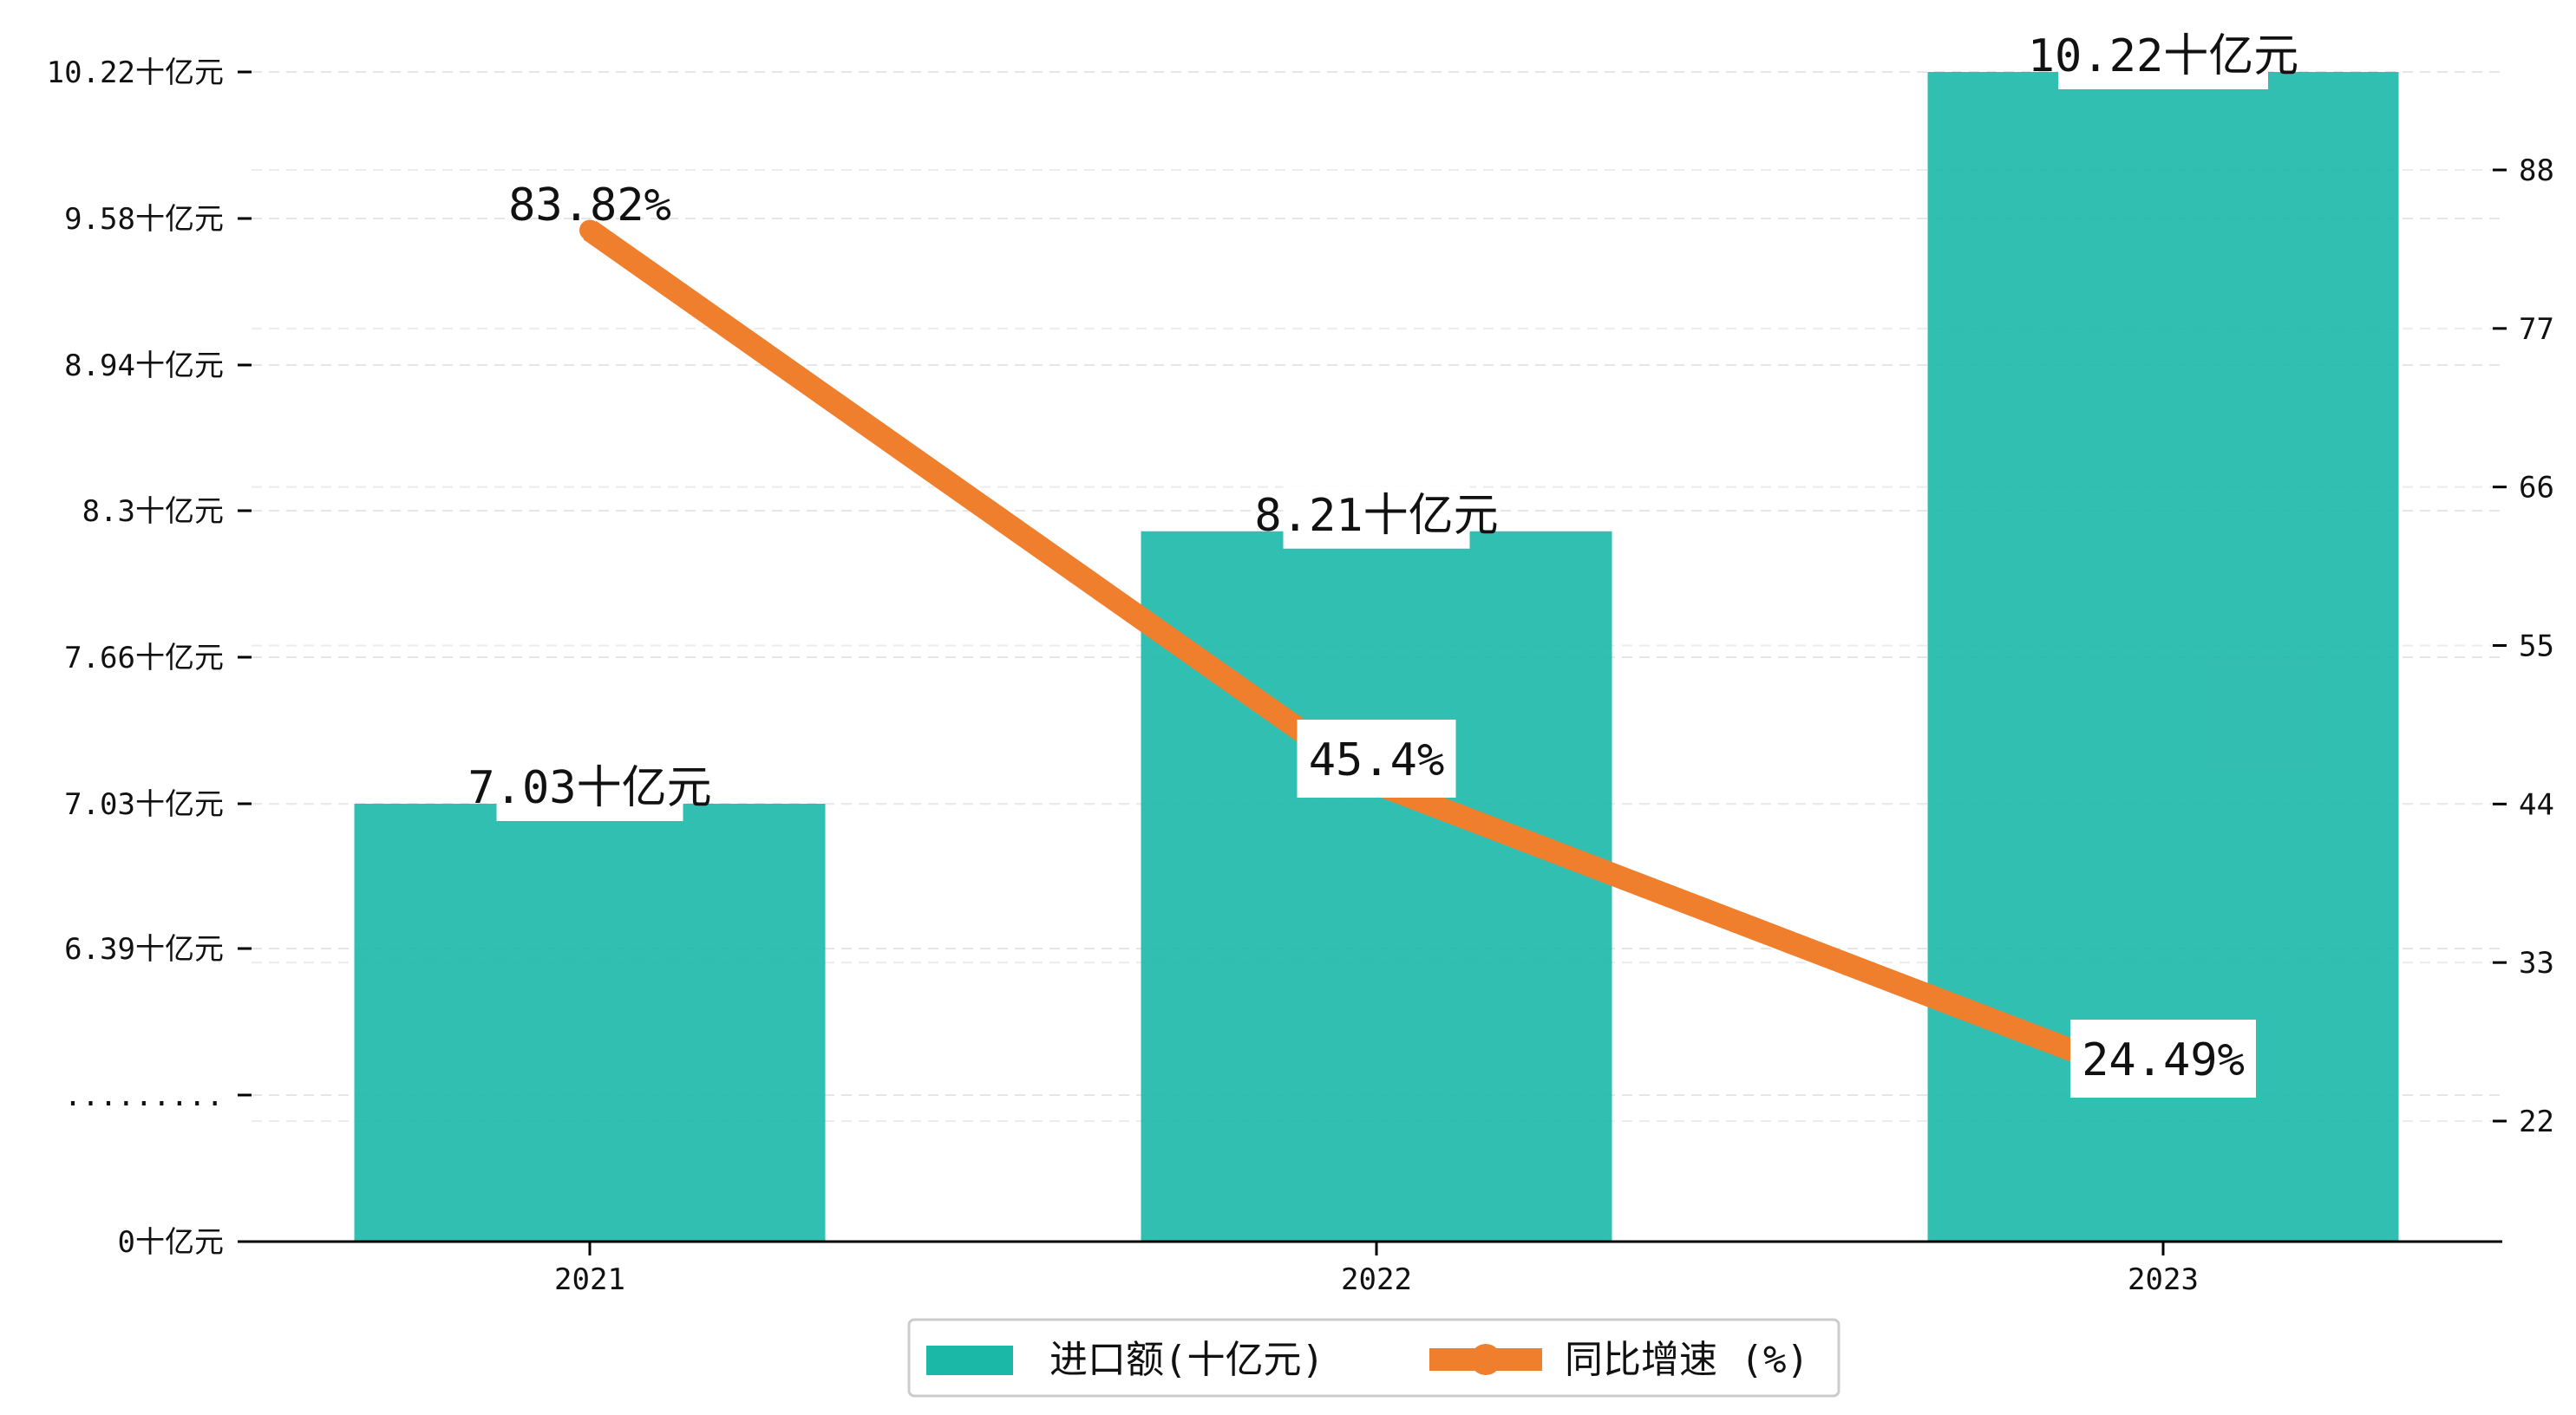 This screenshot has width=2576, height=1415. Describe the element at coordinates (2536, 329) in the screenshot. I see `y-right-tick-label: 77` at that location.